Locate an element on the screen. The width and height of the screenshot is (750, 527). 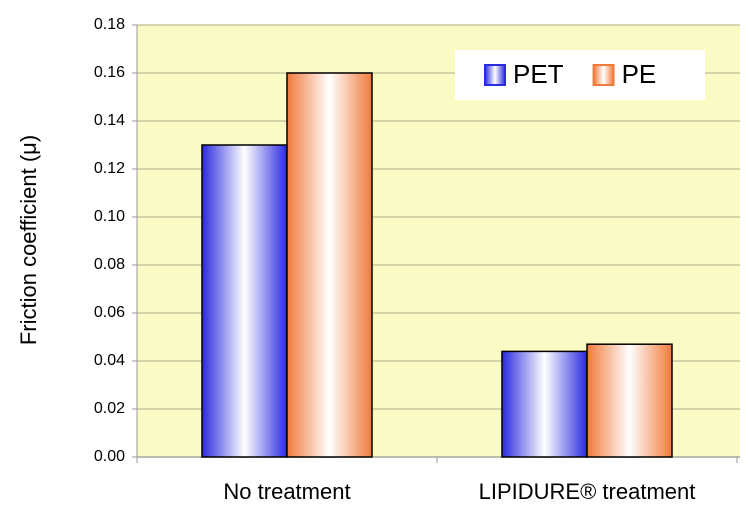
y-tick-label: 0.18 is located at coordinates (109, 24).